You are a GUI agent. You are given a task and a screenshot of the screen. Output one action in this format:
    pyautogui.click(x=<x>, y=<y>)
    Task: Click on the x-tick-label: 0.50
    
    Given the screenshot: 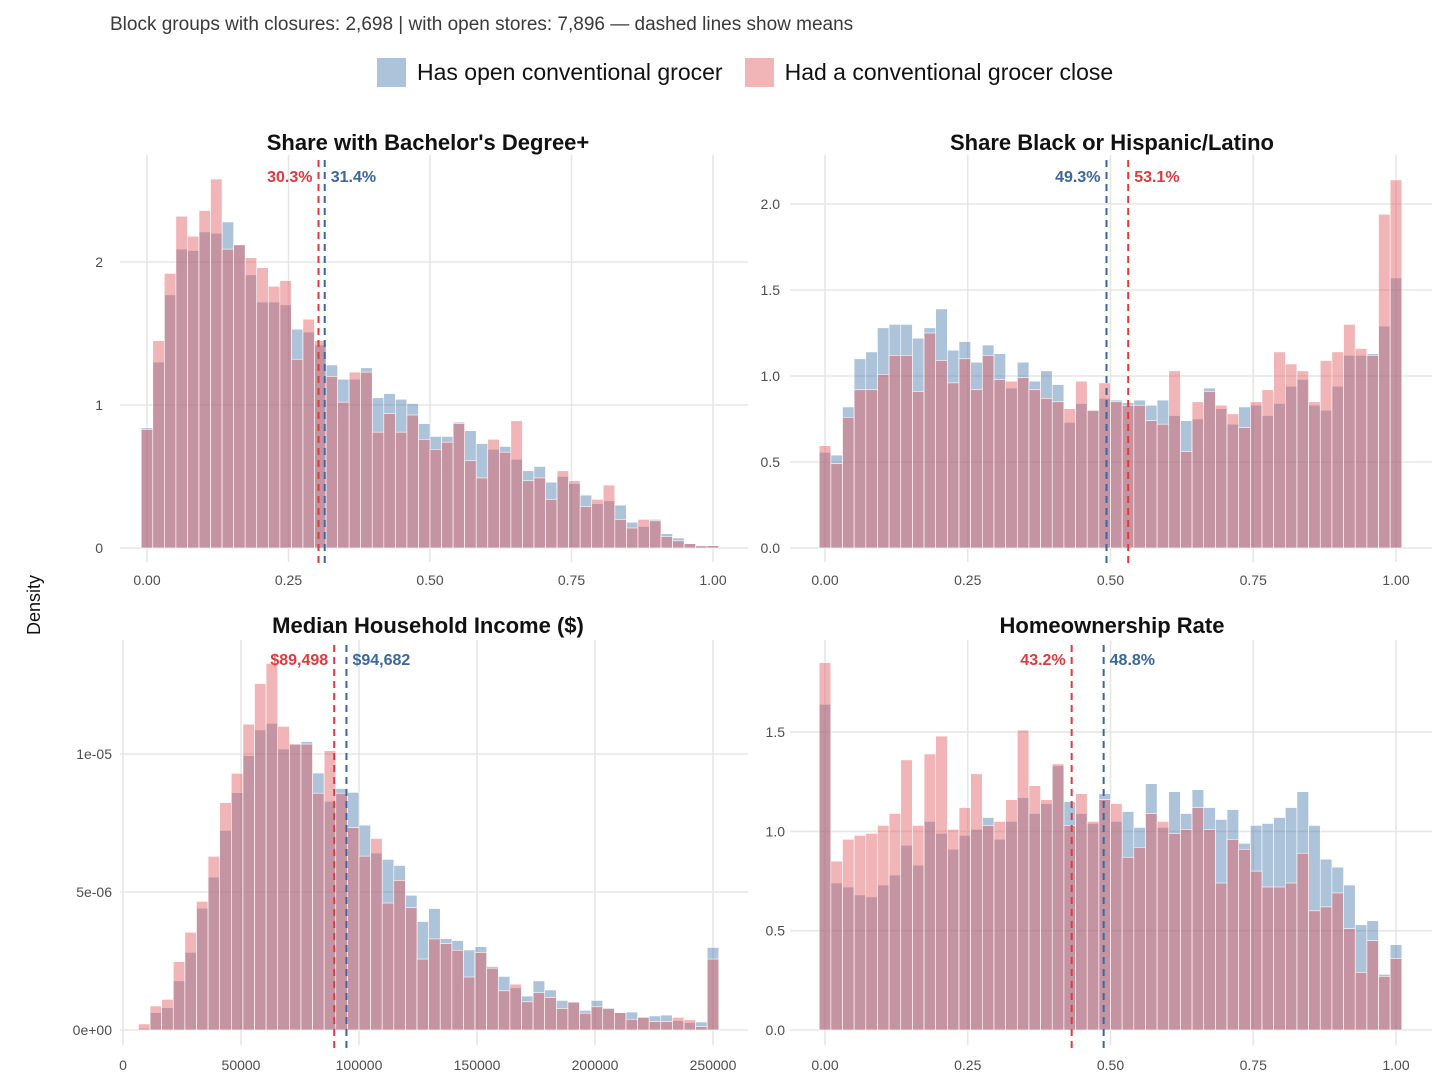 What is the action you would take?
    pyautogui.click(x=429, y=580)
    